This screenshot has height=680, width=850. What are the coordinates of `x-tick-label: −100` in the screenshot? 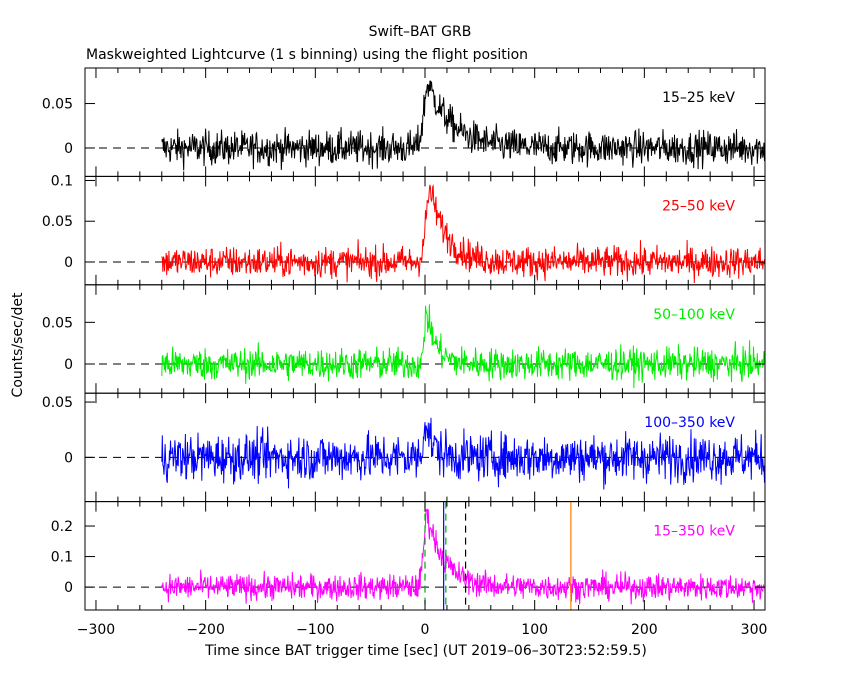 It's located at (315, 630).